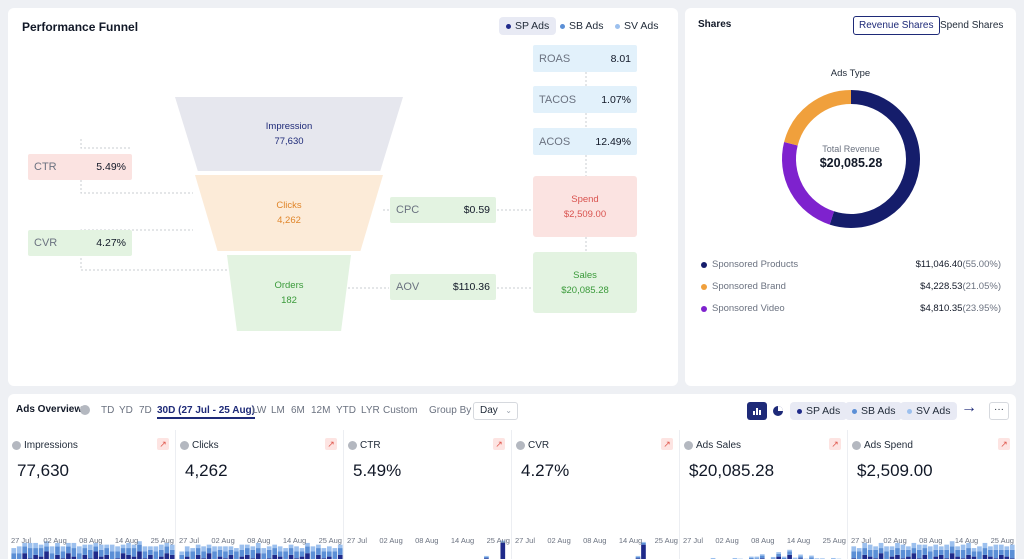 The height and width of the screenshot is (559, 1024). What do you see at coordinates (462, 540) in the screenshot?
I see `date-tick-label: 14 Aug` at bounding box center [462, 540].